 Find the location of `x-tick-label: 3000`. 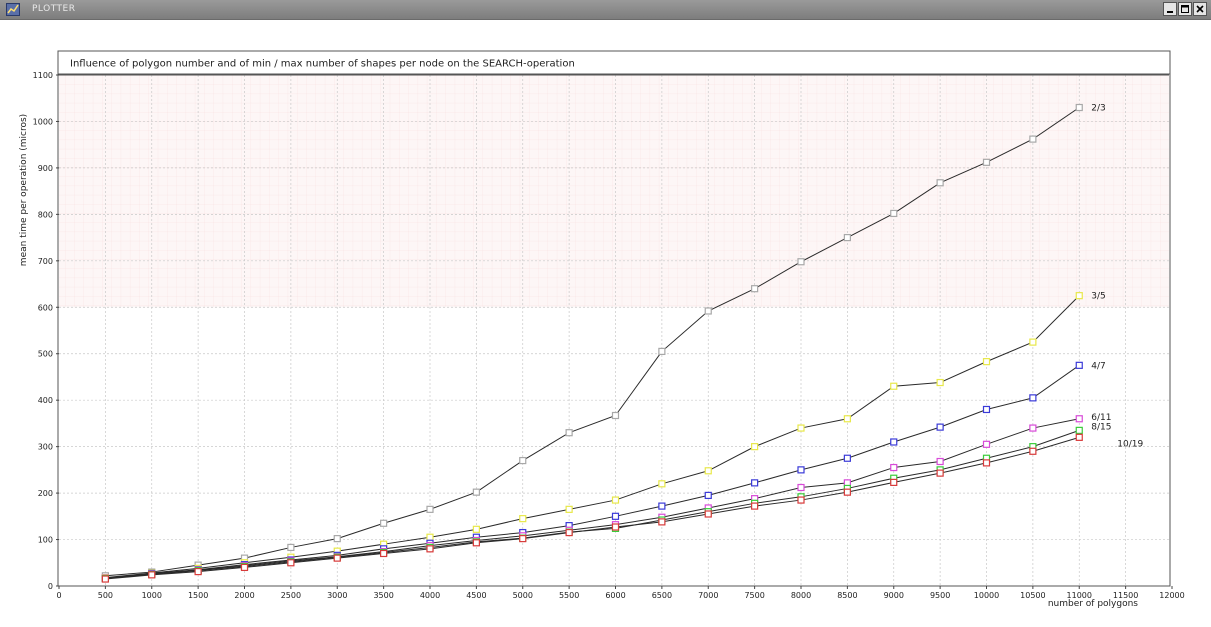

x-tick-label: 3000 is located at coordinates (337, 595).